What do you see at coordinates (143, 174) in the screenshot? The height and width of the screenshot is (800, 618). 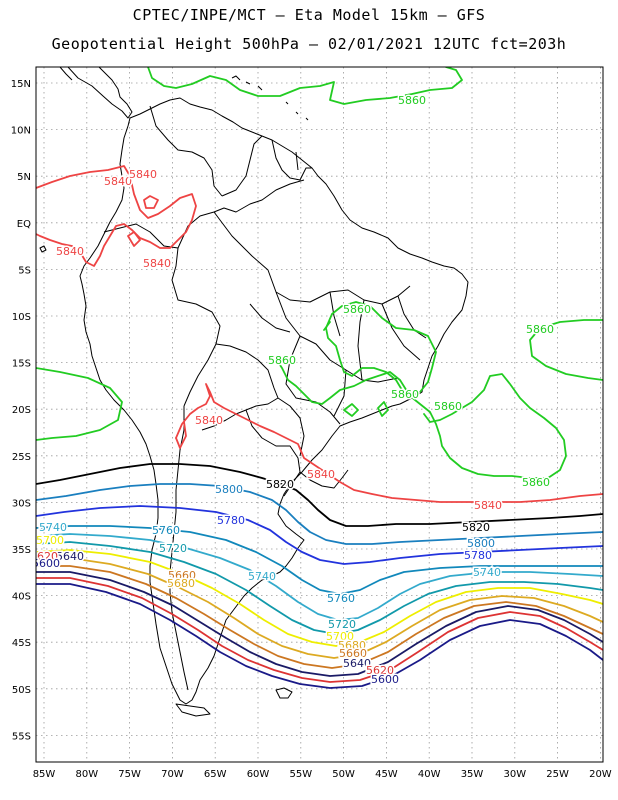 I see `label-5840-colombia-b: 5840` at bounding box center [143, 174].